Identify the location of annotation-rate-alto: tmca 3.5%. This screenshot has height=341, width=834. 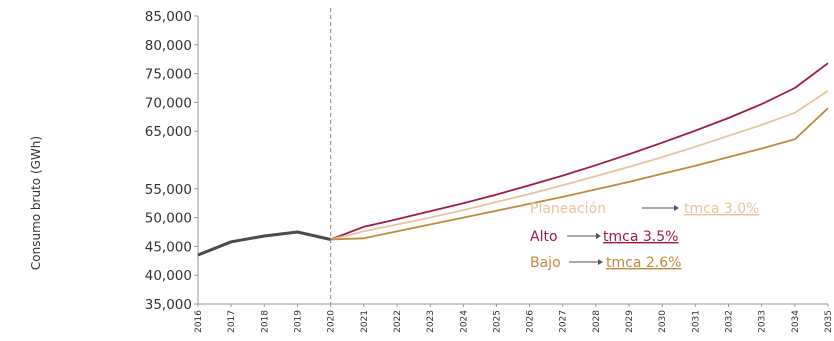
(640, 237).